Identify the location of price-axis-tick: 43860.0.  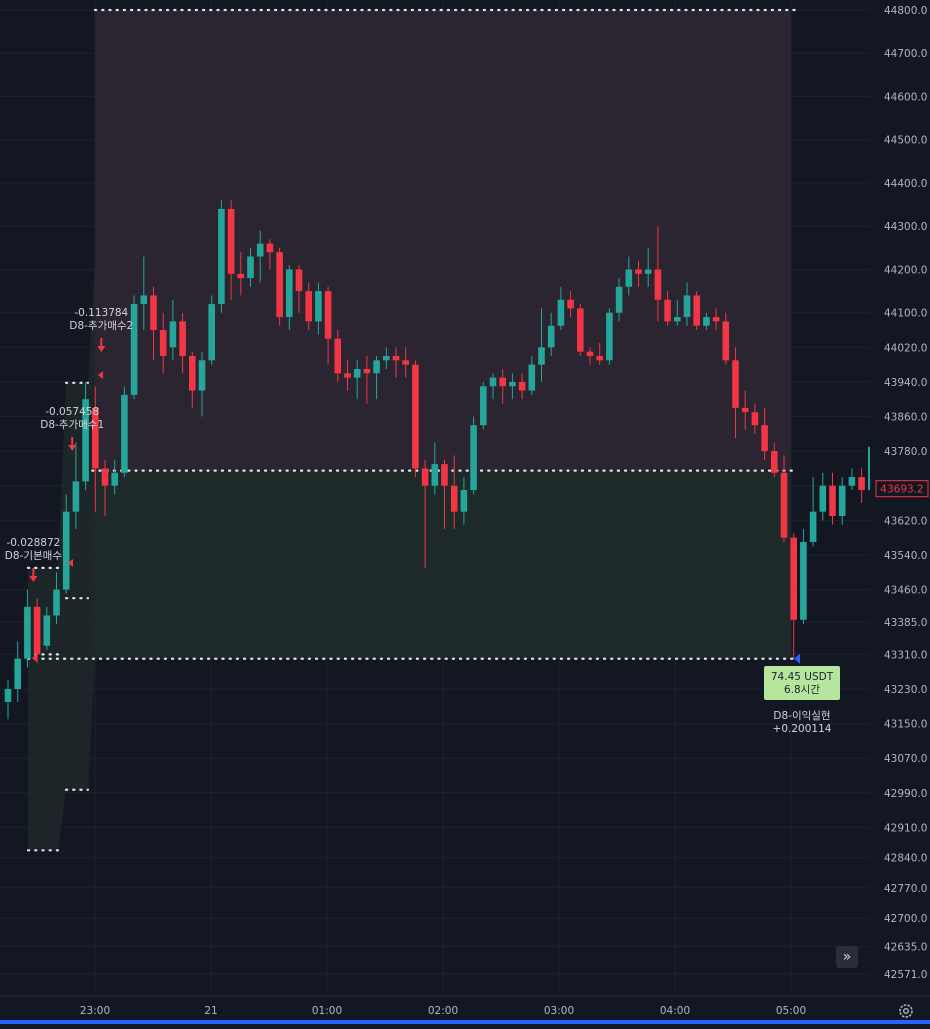
(905, 418).